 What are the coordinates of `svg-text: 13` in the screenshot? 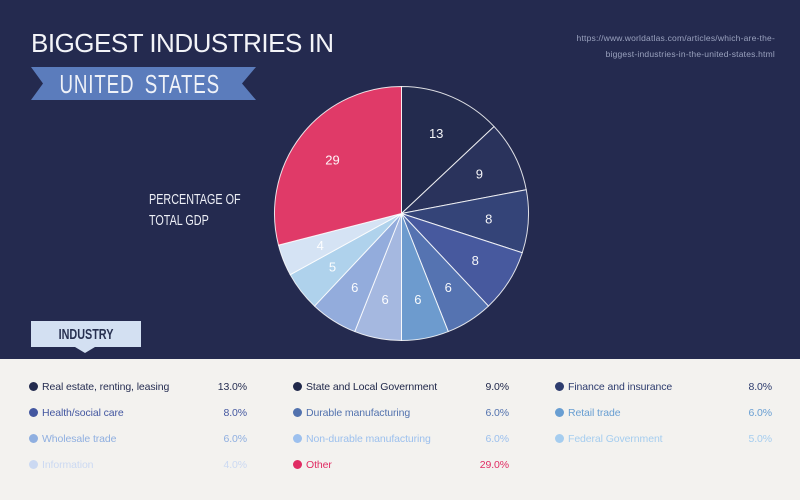 It's located at (436, 133).